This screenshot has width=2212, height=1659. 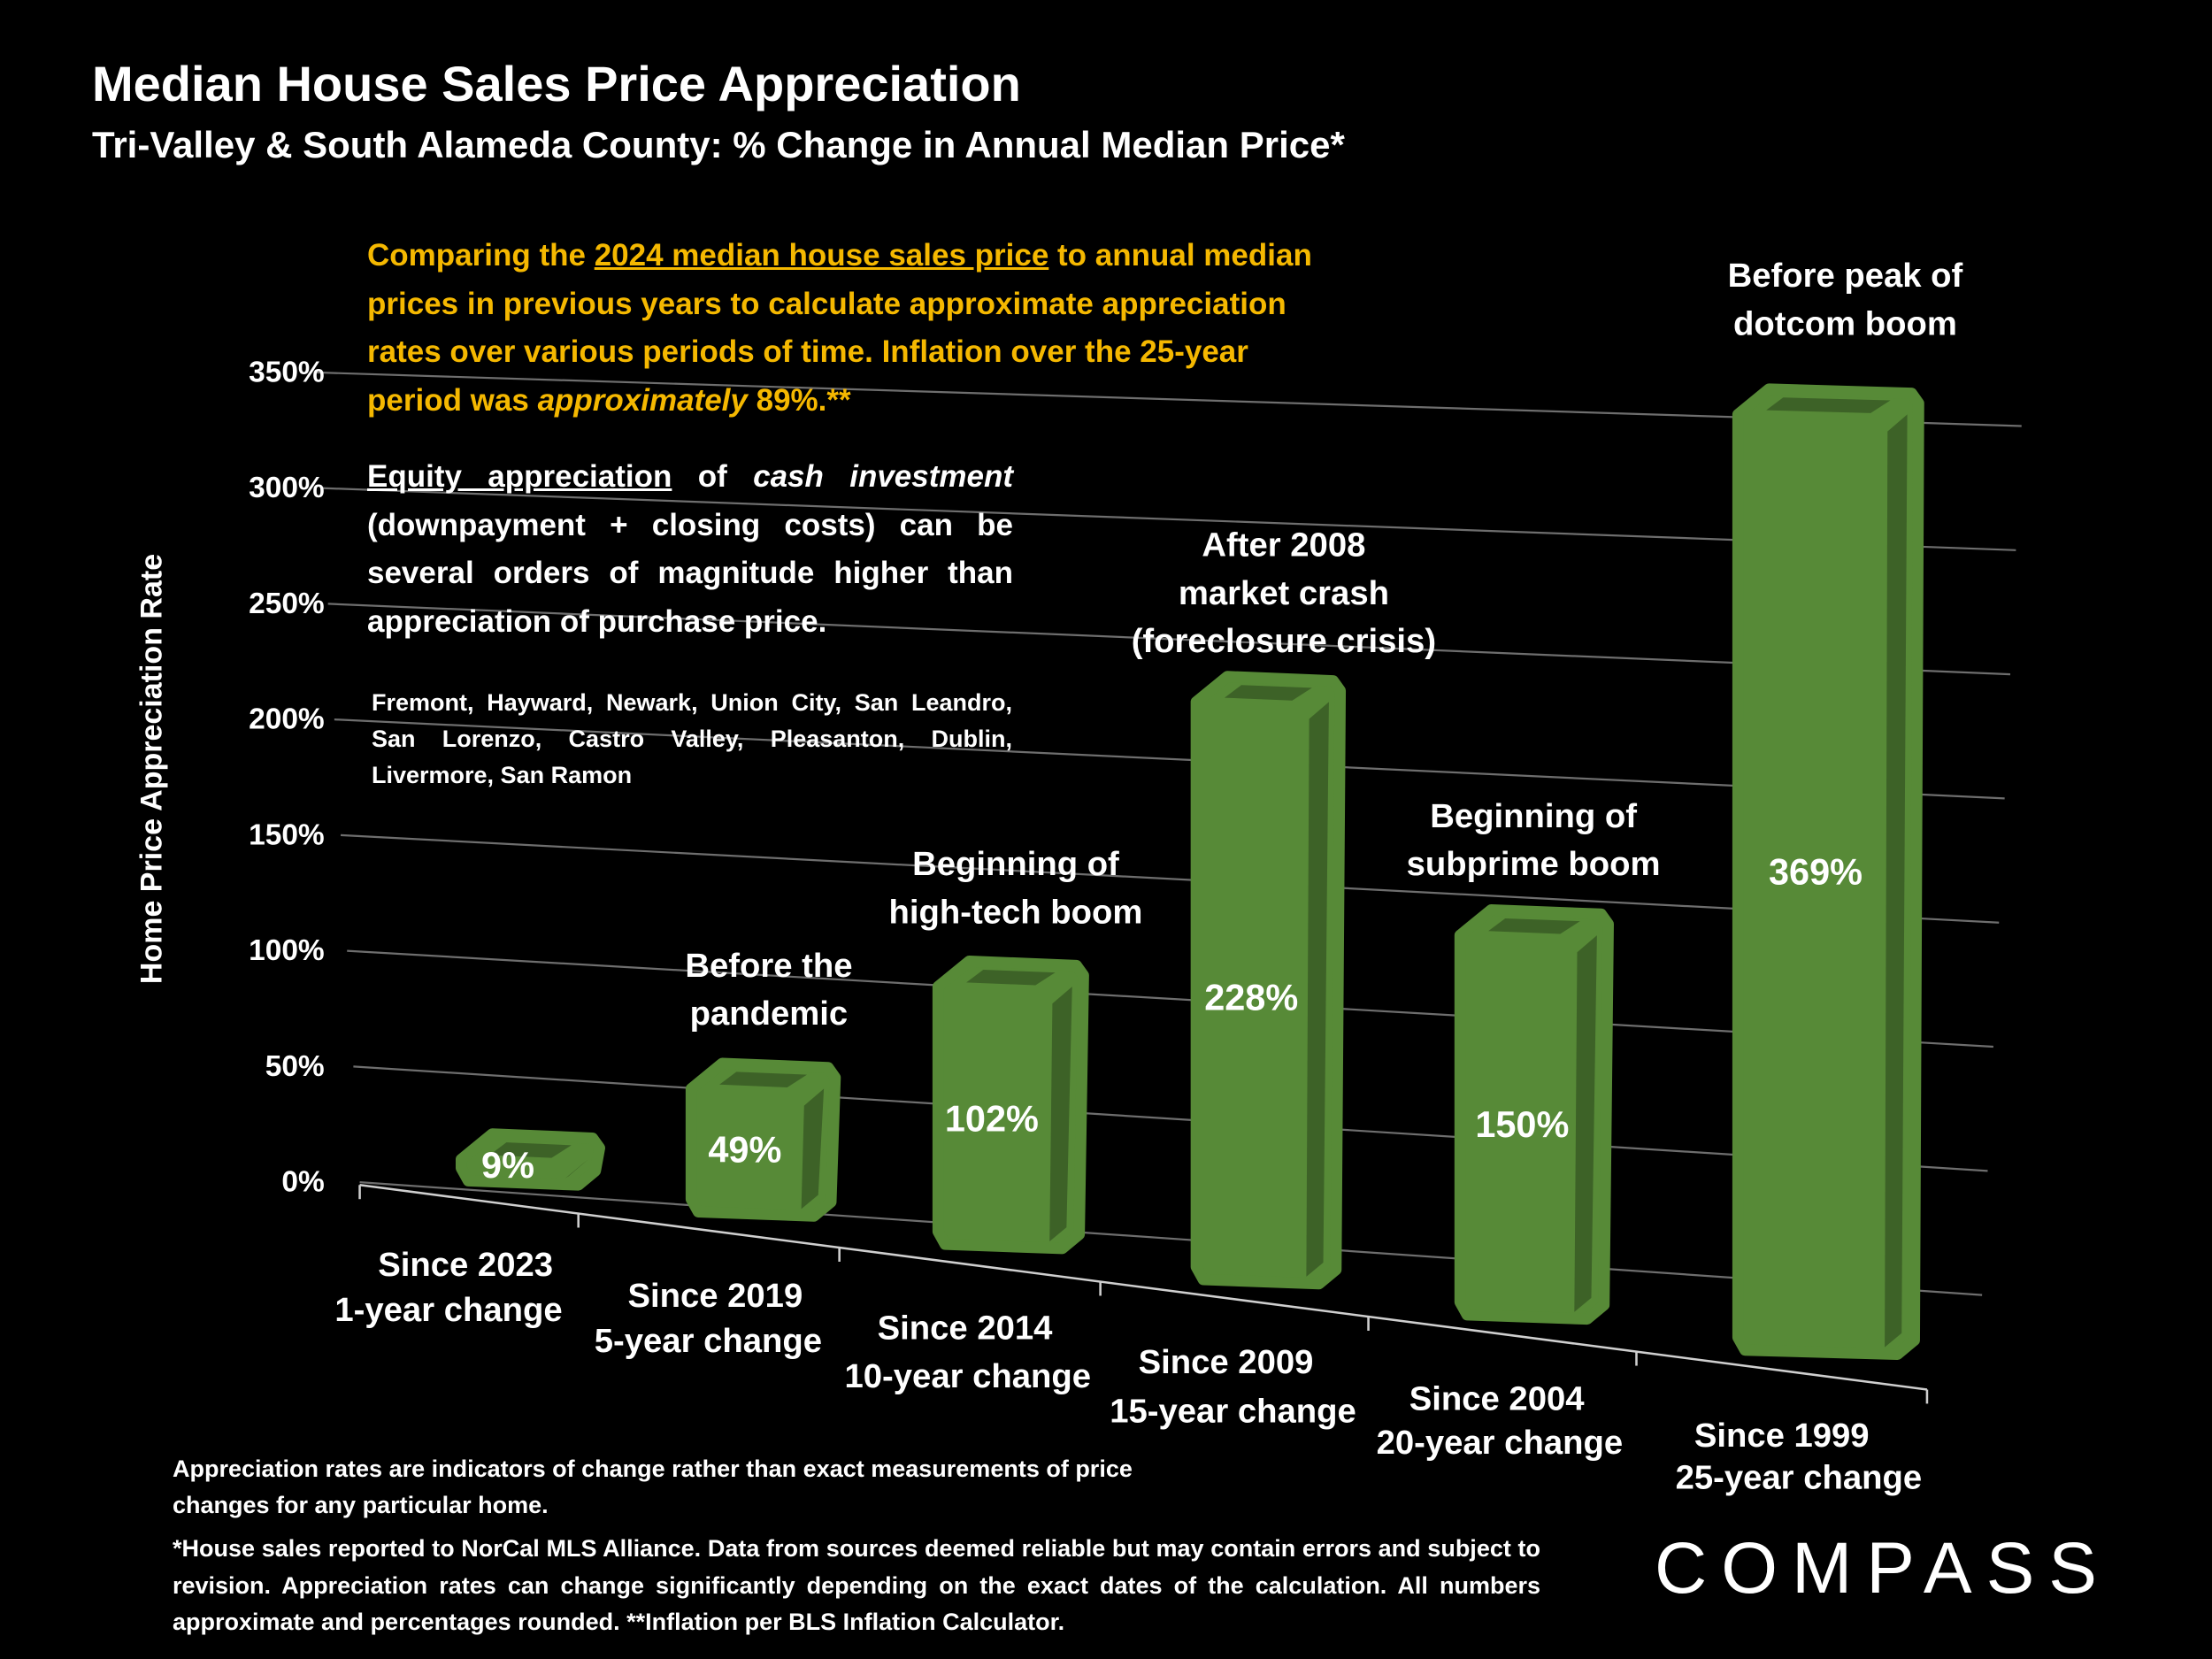 What do you see at coordinates (1883, 1568) in the screenshot?
I see `compass-logo: COMPASS` at bounding box center [1883, 1568].